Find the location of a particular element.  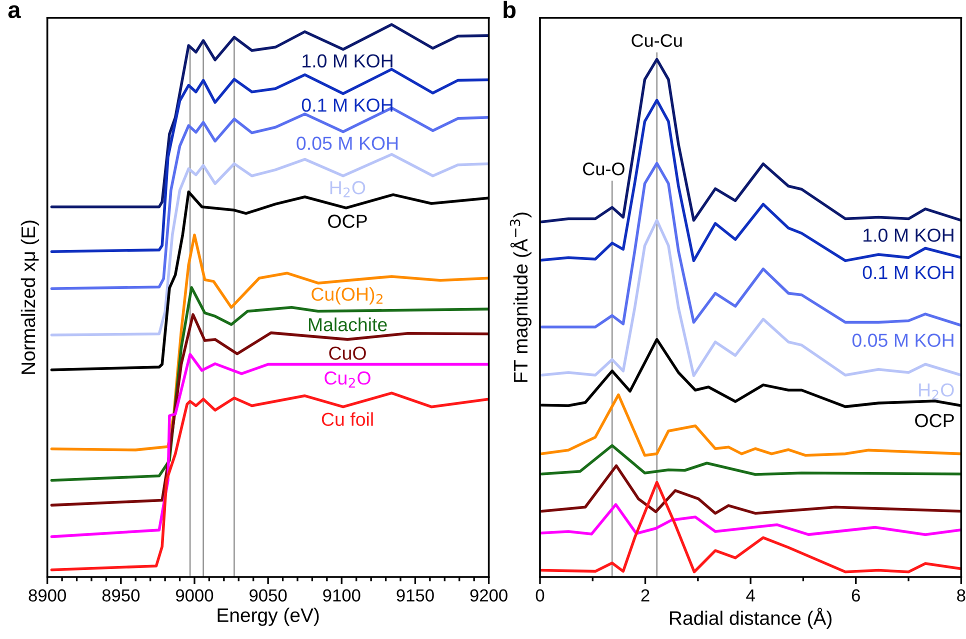

series-label: Malachite is located at coordinates (347, 325).